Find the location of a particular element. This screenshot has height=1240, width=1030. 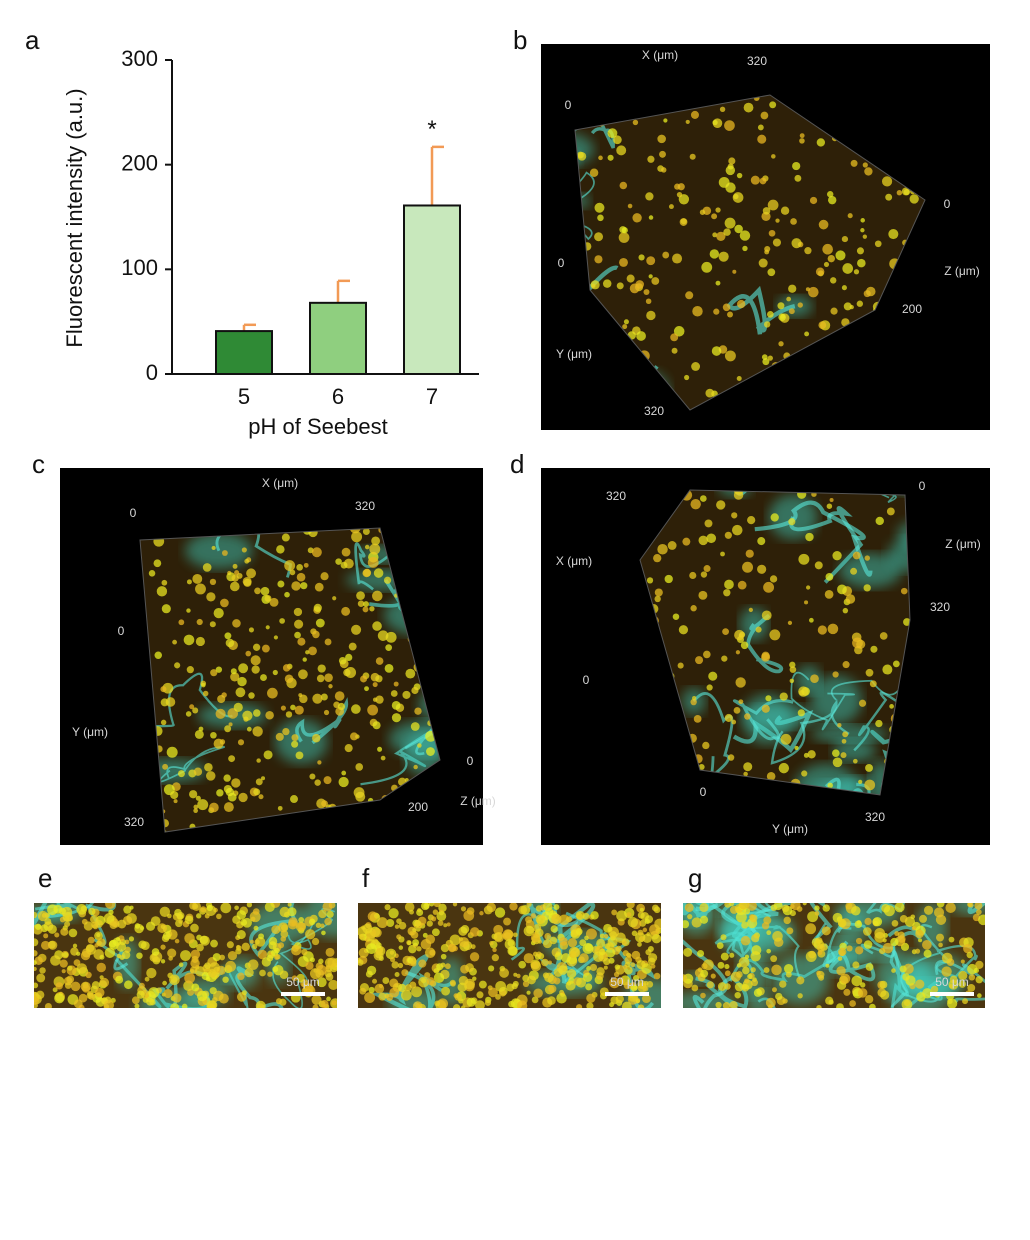

axis-annotation: 0 is located at coordinates (133, 513).